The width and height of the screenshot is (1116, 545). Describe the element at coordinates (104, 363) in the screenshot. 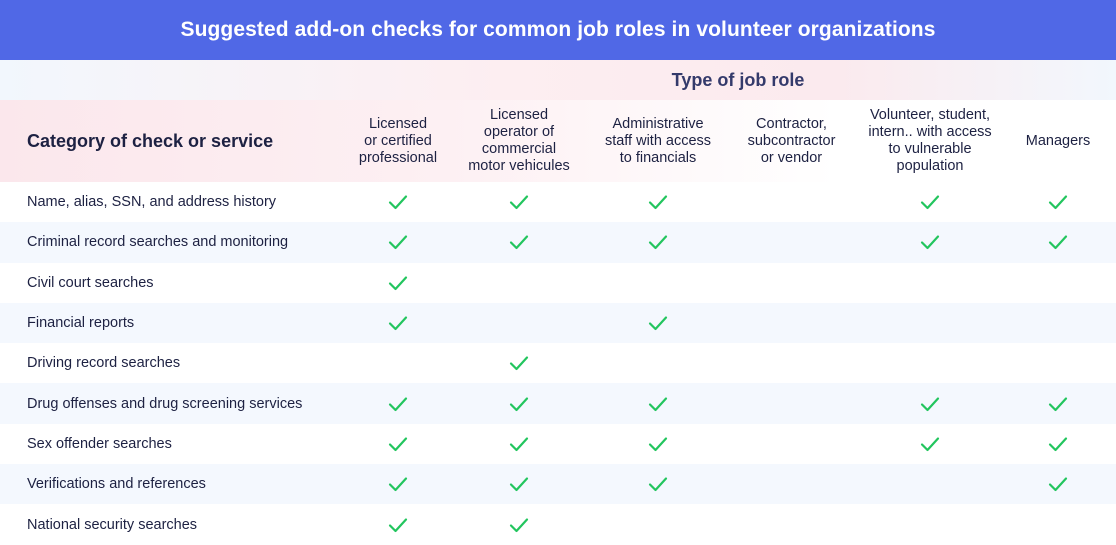

I see `category-label: Driving record searches` at that location.